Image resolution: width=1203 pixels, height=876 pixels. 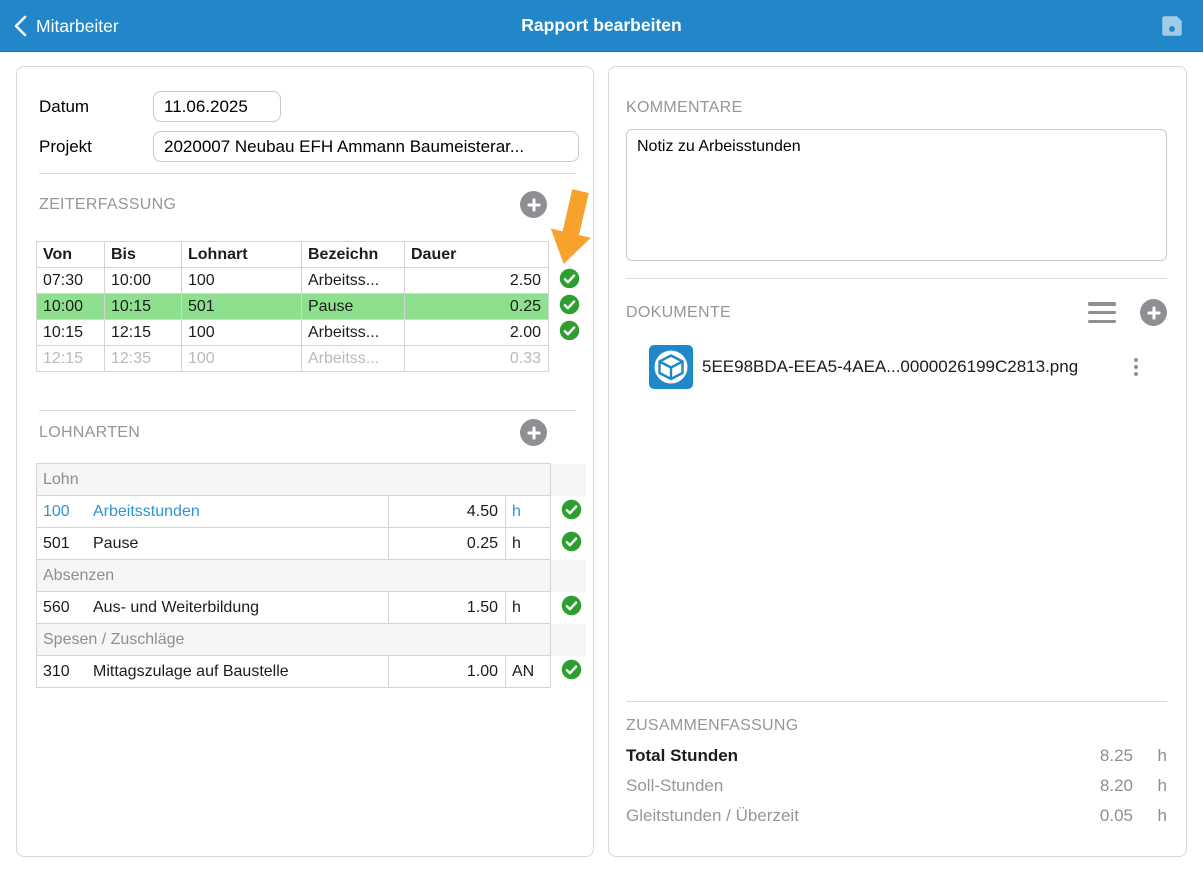 I want to click on back-chevron-icon, so click(x=20, y=26).